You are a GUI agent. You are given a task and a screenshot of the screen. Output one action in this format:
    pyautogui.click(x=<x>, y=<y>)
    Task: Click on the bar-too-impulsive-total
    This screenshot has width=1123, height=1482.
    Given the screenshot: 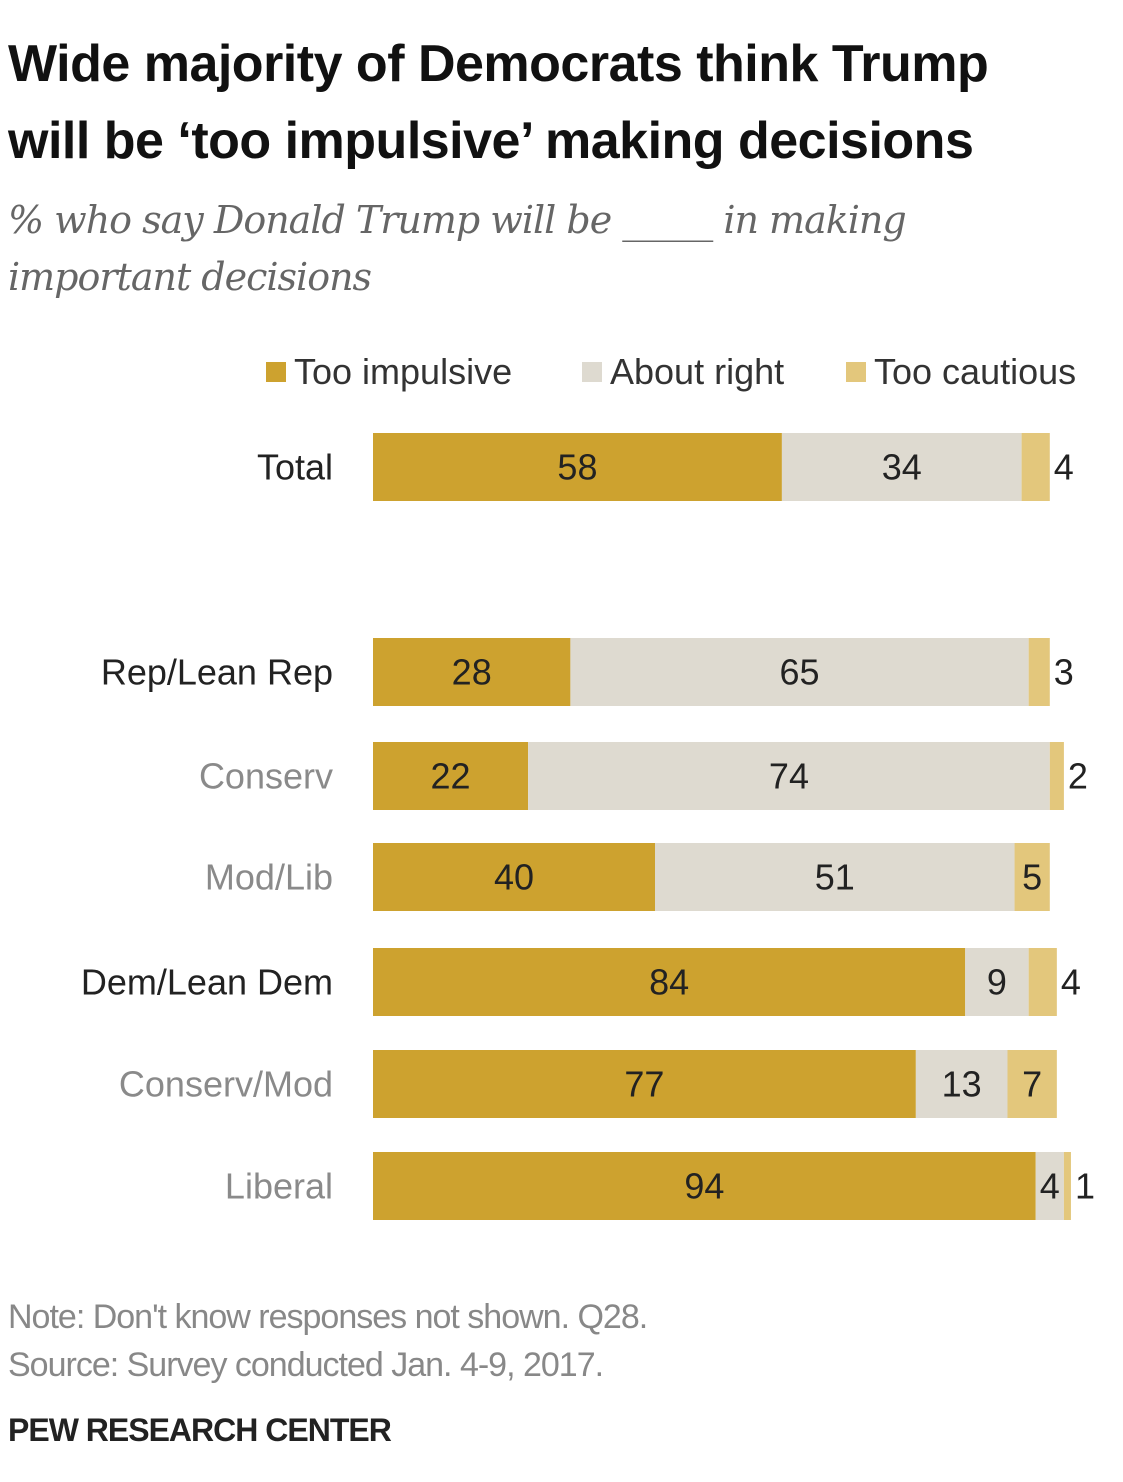 What is the action you would take?
    pyautogui.click(x=577, y=467)
    